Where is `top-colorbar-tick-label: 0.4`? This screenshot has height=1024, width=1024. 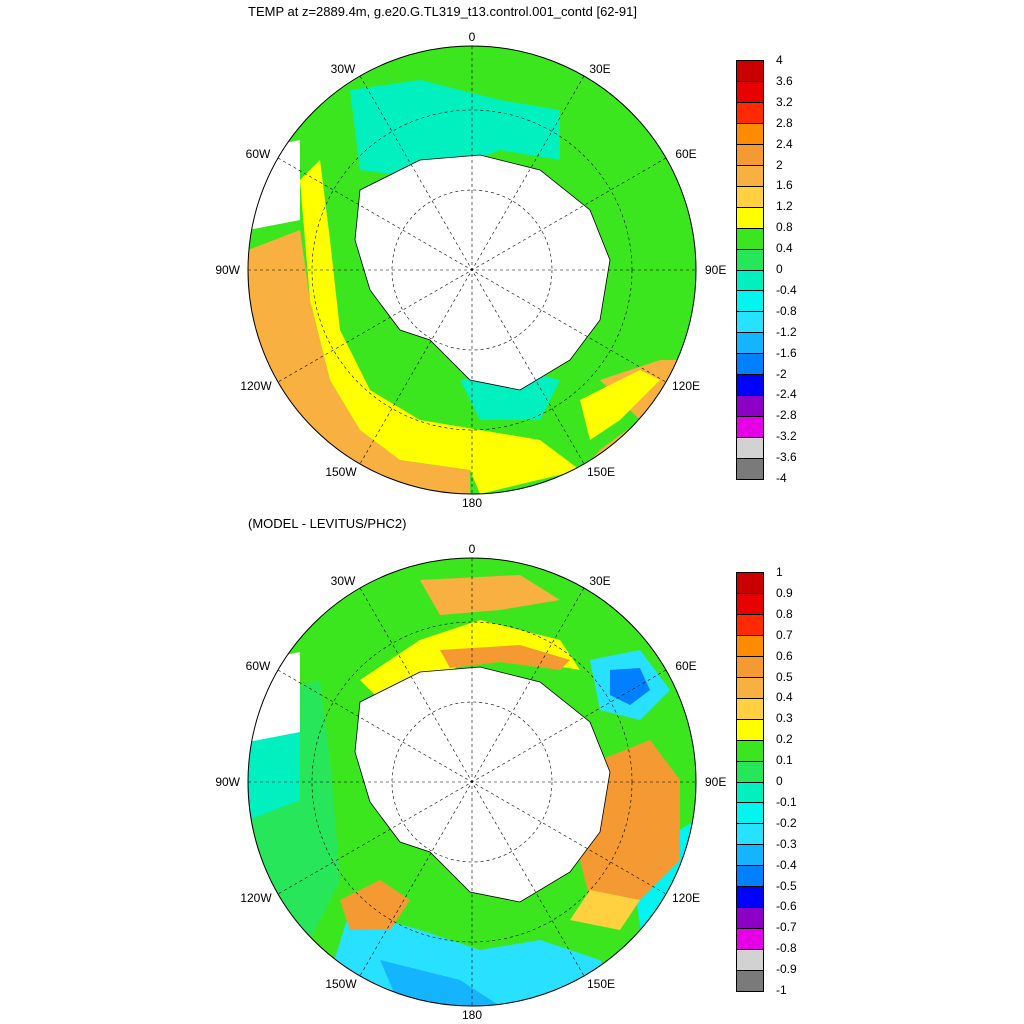
top-colorbar-tick-label: 0.4 is located at coordinates (784, 248).